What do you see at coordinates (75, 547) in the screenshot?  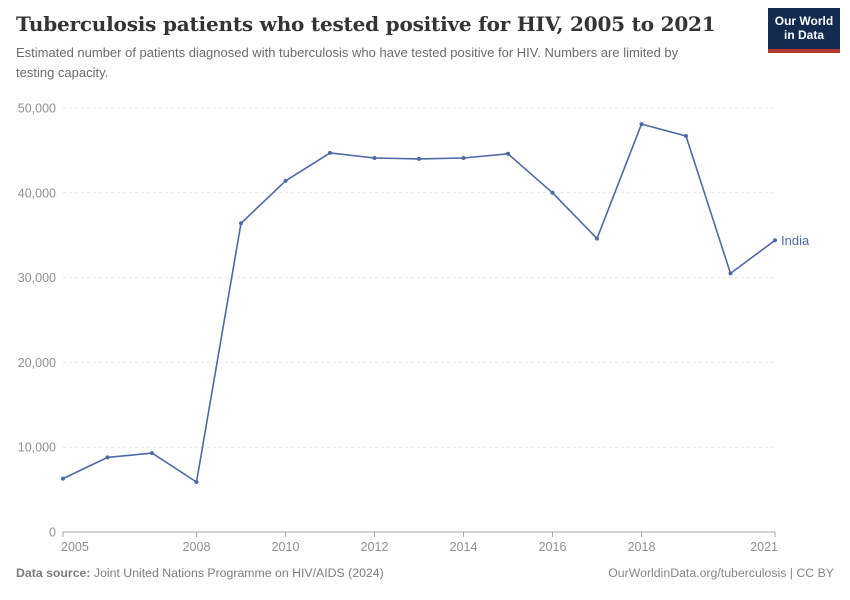 I see `x-tick-label: 2005` at bounding box center [75, 547].